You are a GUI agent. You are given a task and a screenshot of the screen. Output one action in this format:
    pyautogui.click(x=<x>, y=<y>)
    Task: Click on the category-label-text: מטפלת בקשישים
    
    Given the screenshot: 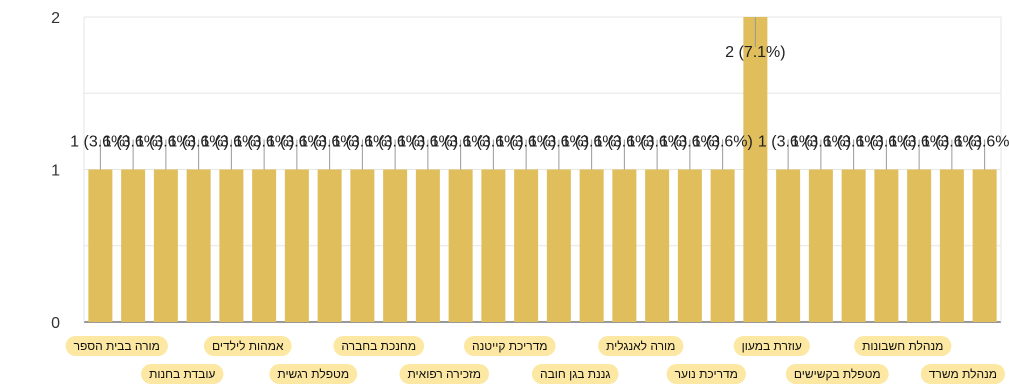 What is the action you would take?
    pyautogui.click(x=837, y=374)
    